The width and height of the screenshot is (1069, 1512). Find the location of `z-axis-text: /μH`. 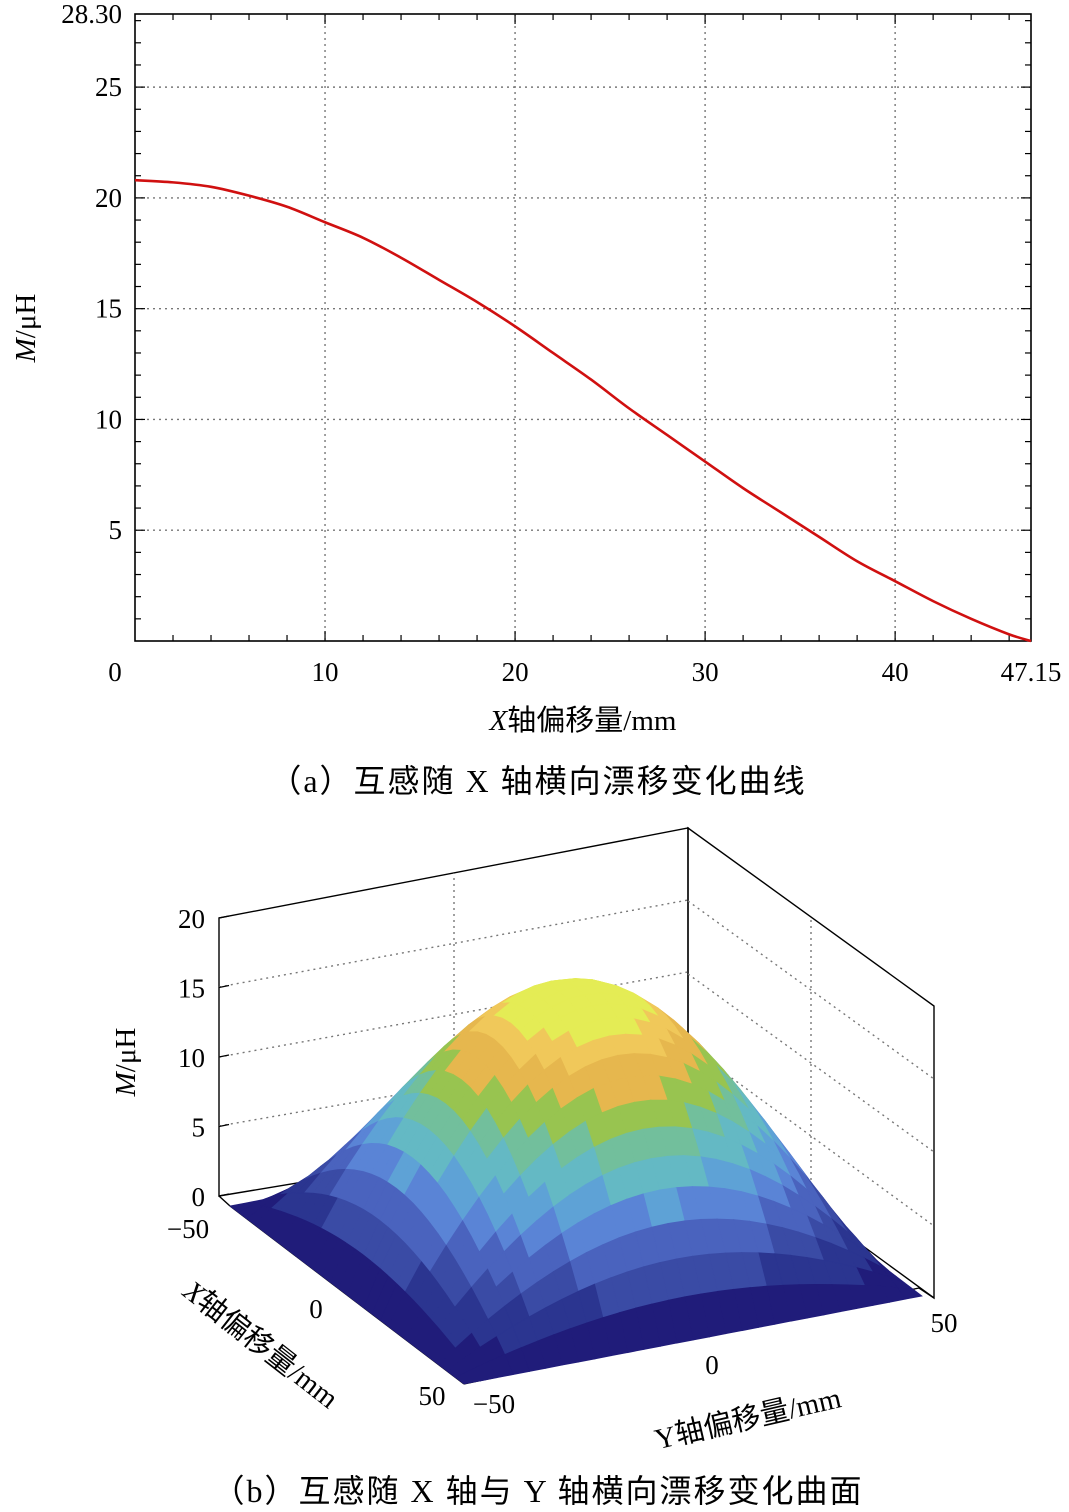

z-axis-text: /μH is located at coordinates (126, 1050).